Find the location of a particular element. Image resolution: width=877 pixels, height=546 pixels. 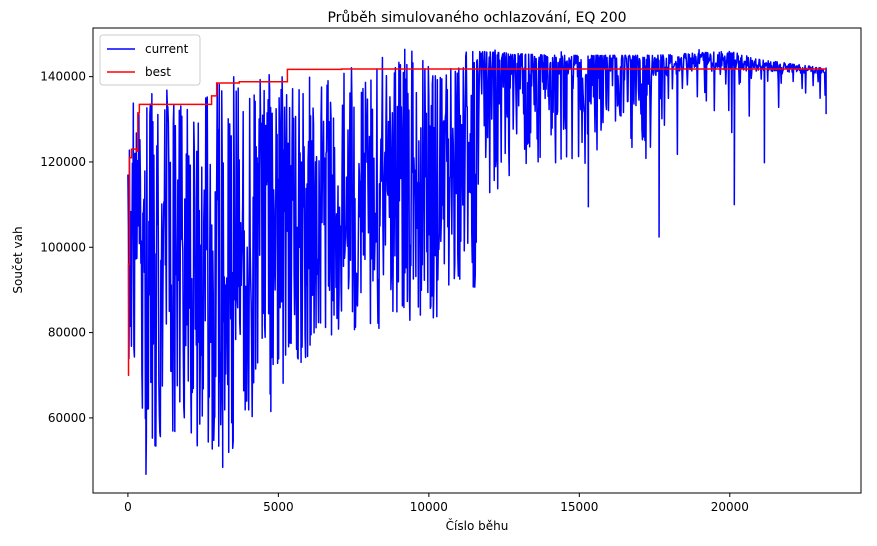

y-tick-label: 120000 is located at coordinates (63, 162).